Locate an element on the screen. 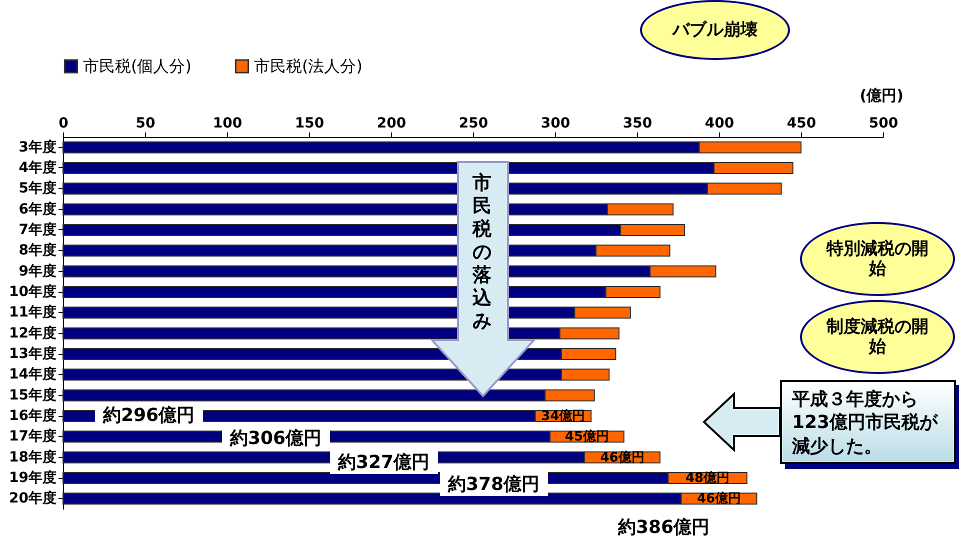 Image resolution: width=959 pixels, height=544 pixels. data-label: 34億円 is located at coordinates (563, 416).